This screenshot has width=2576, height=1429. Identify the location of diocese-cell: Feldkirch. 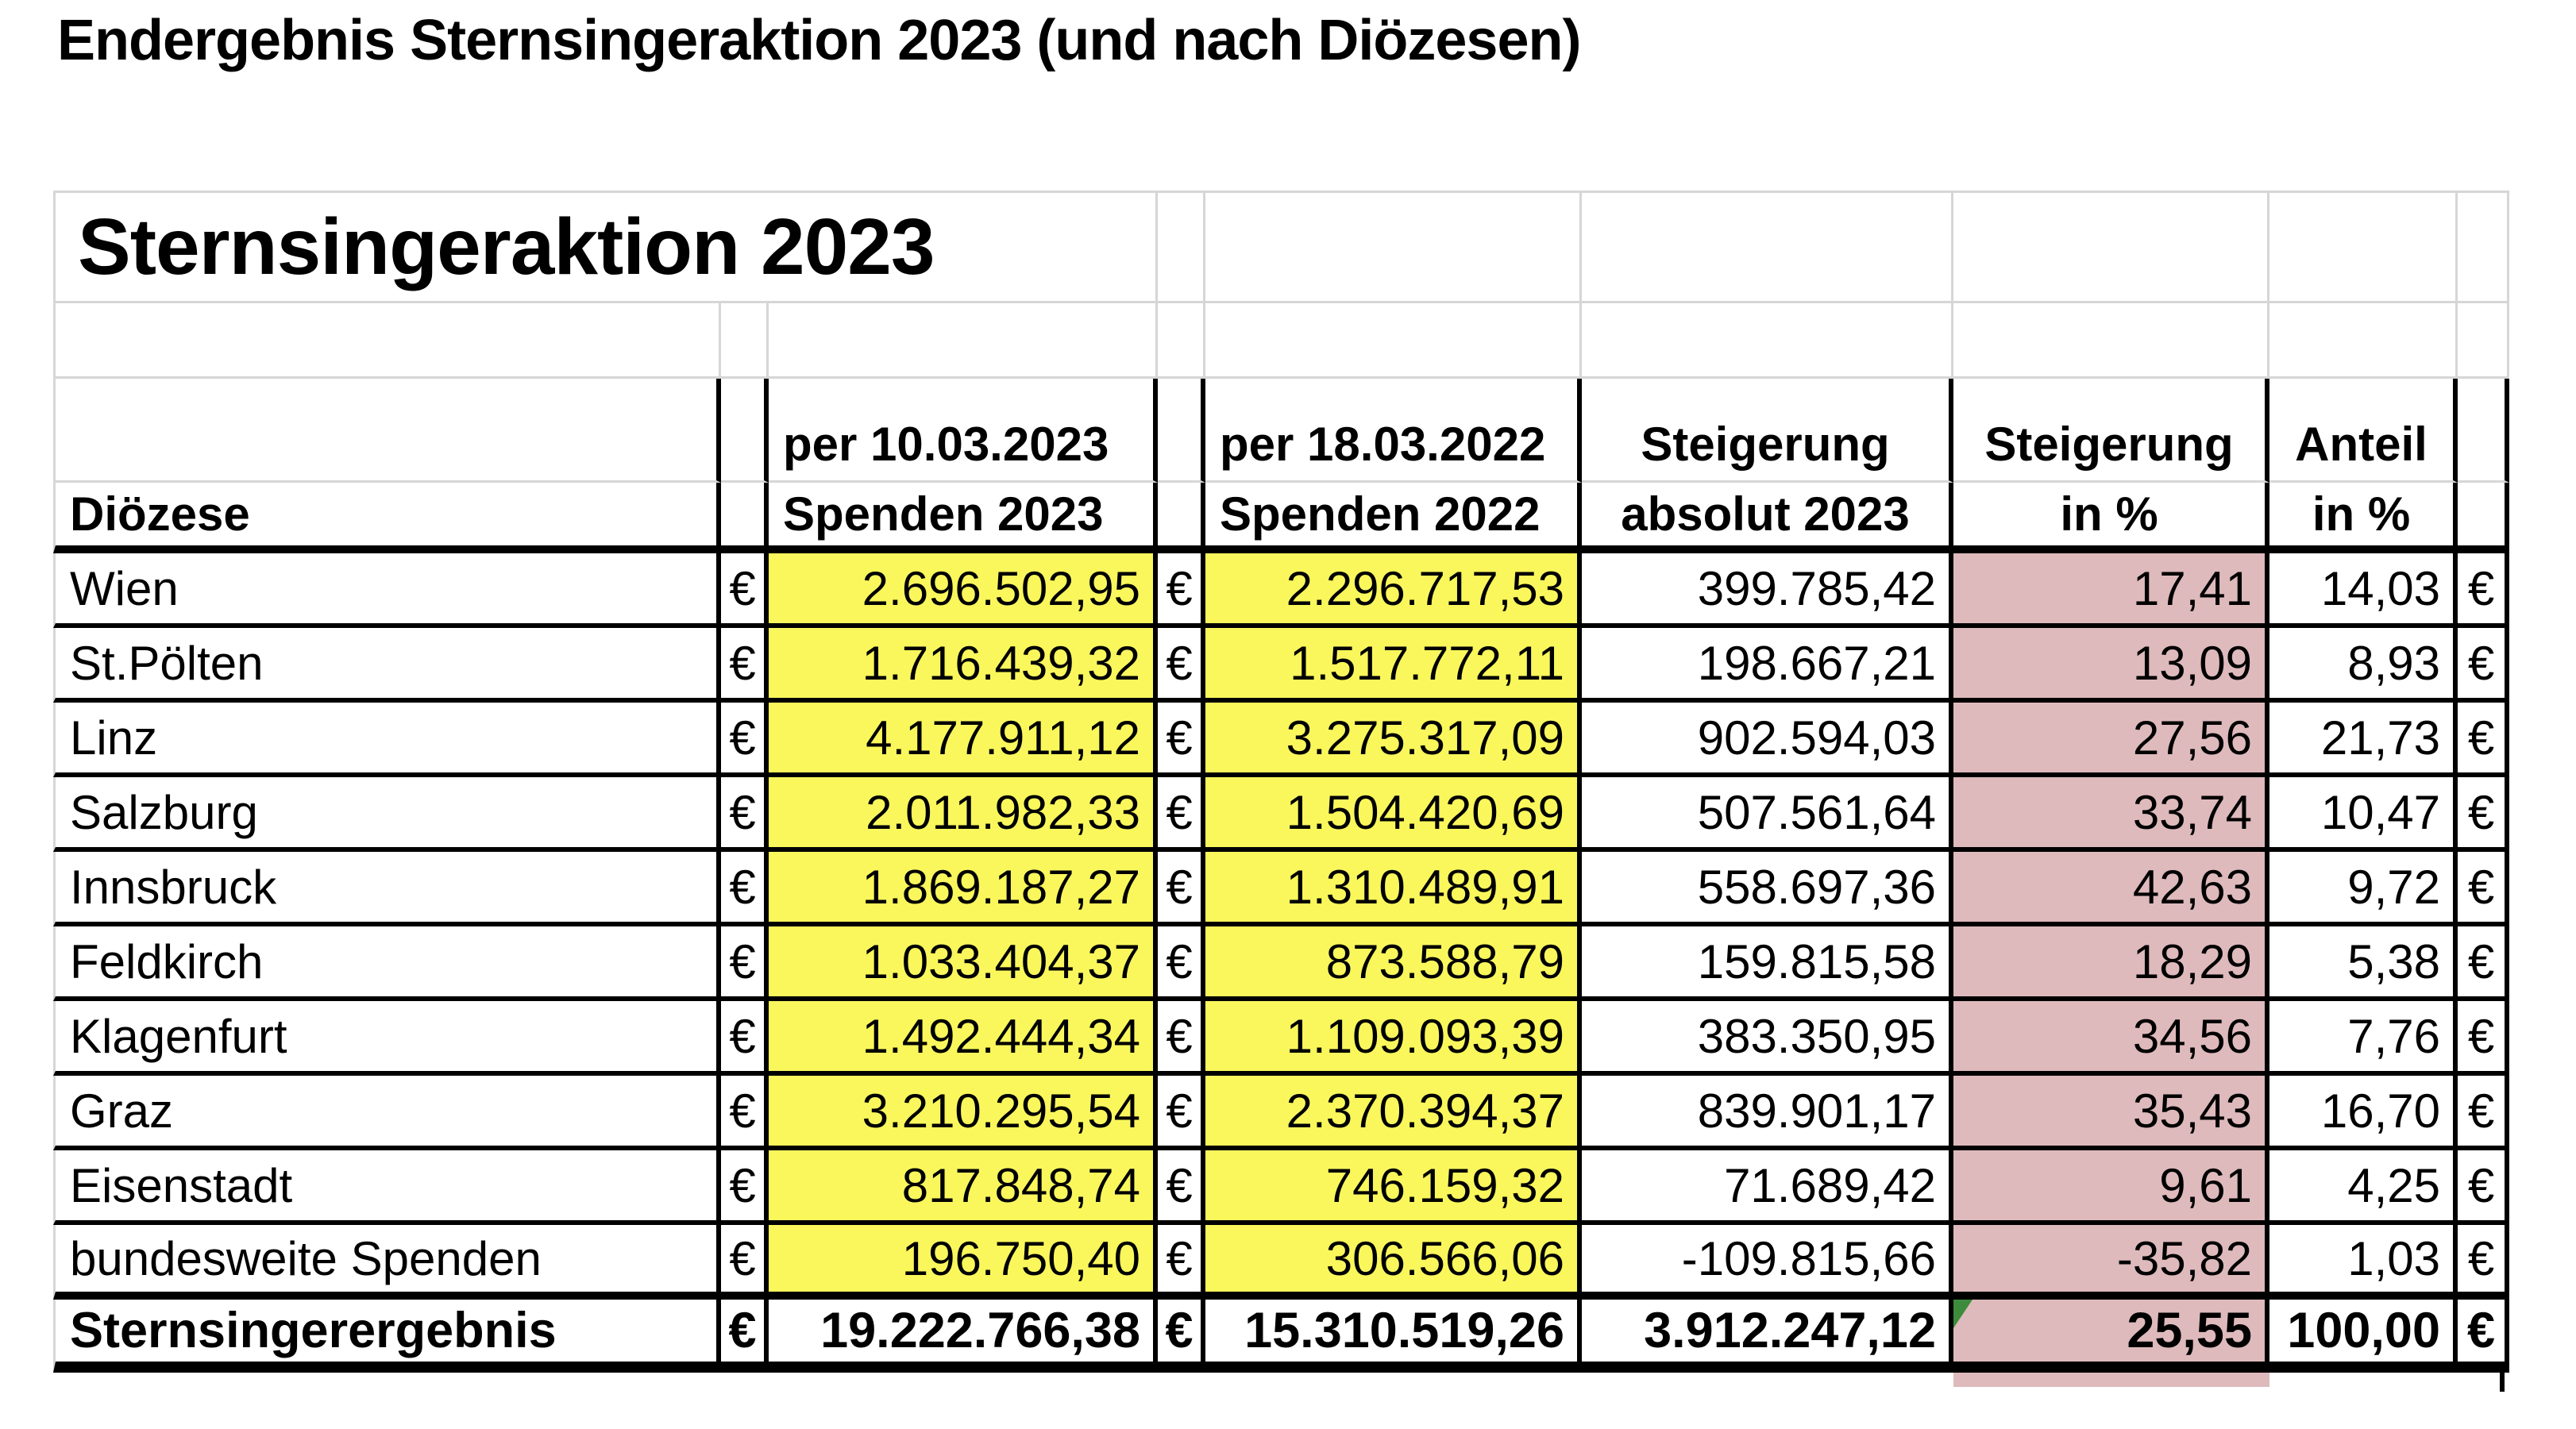
(387, 963).